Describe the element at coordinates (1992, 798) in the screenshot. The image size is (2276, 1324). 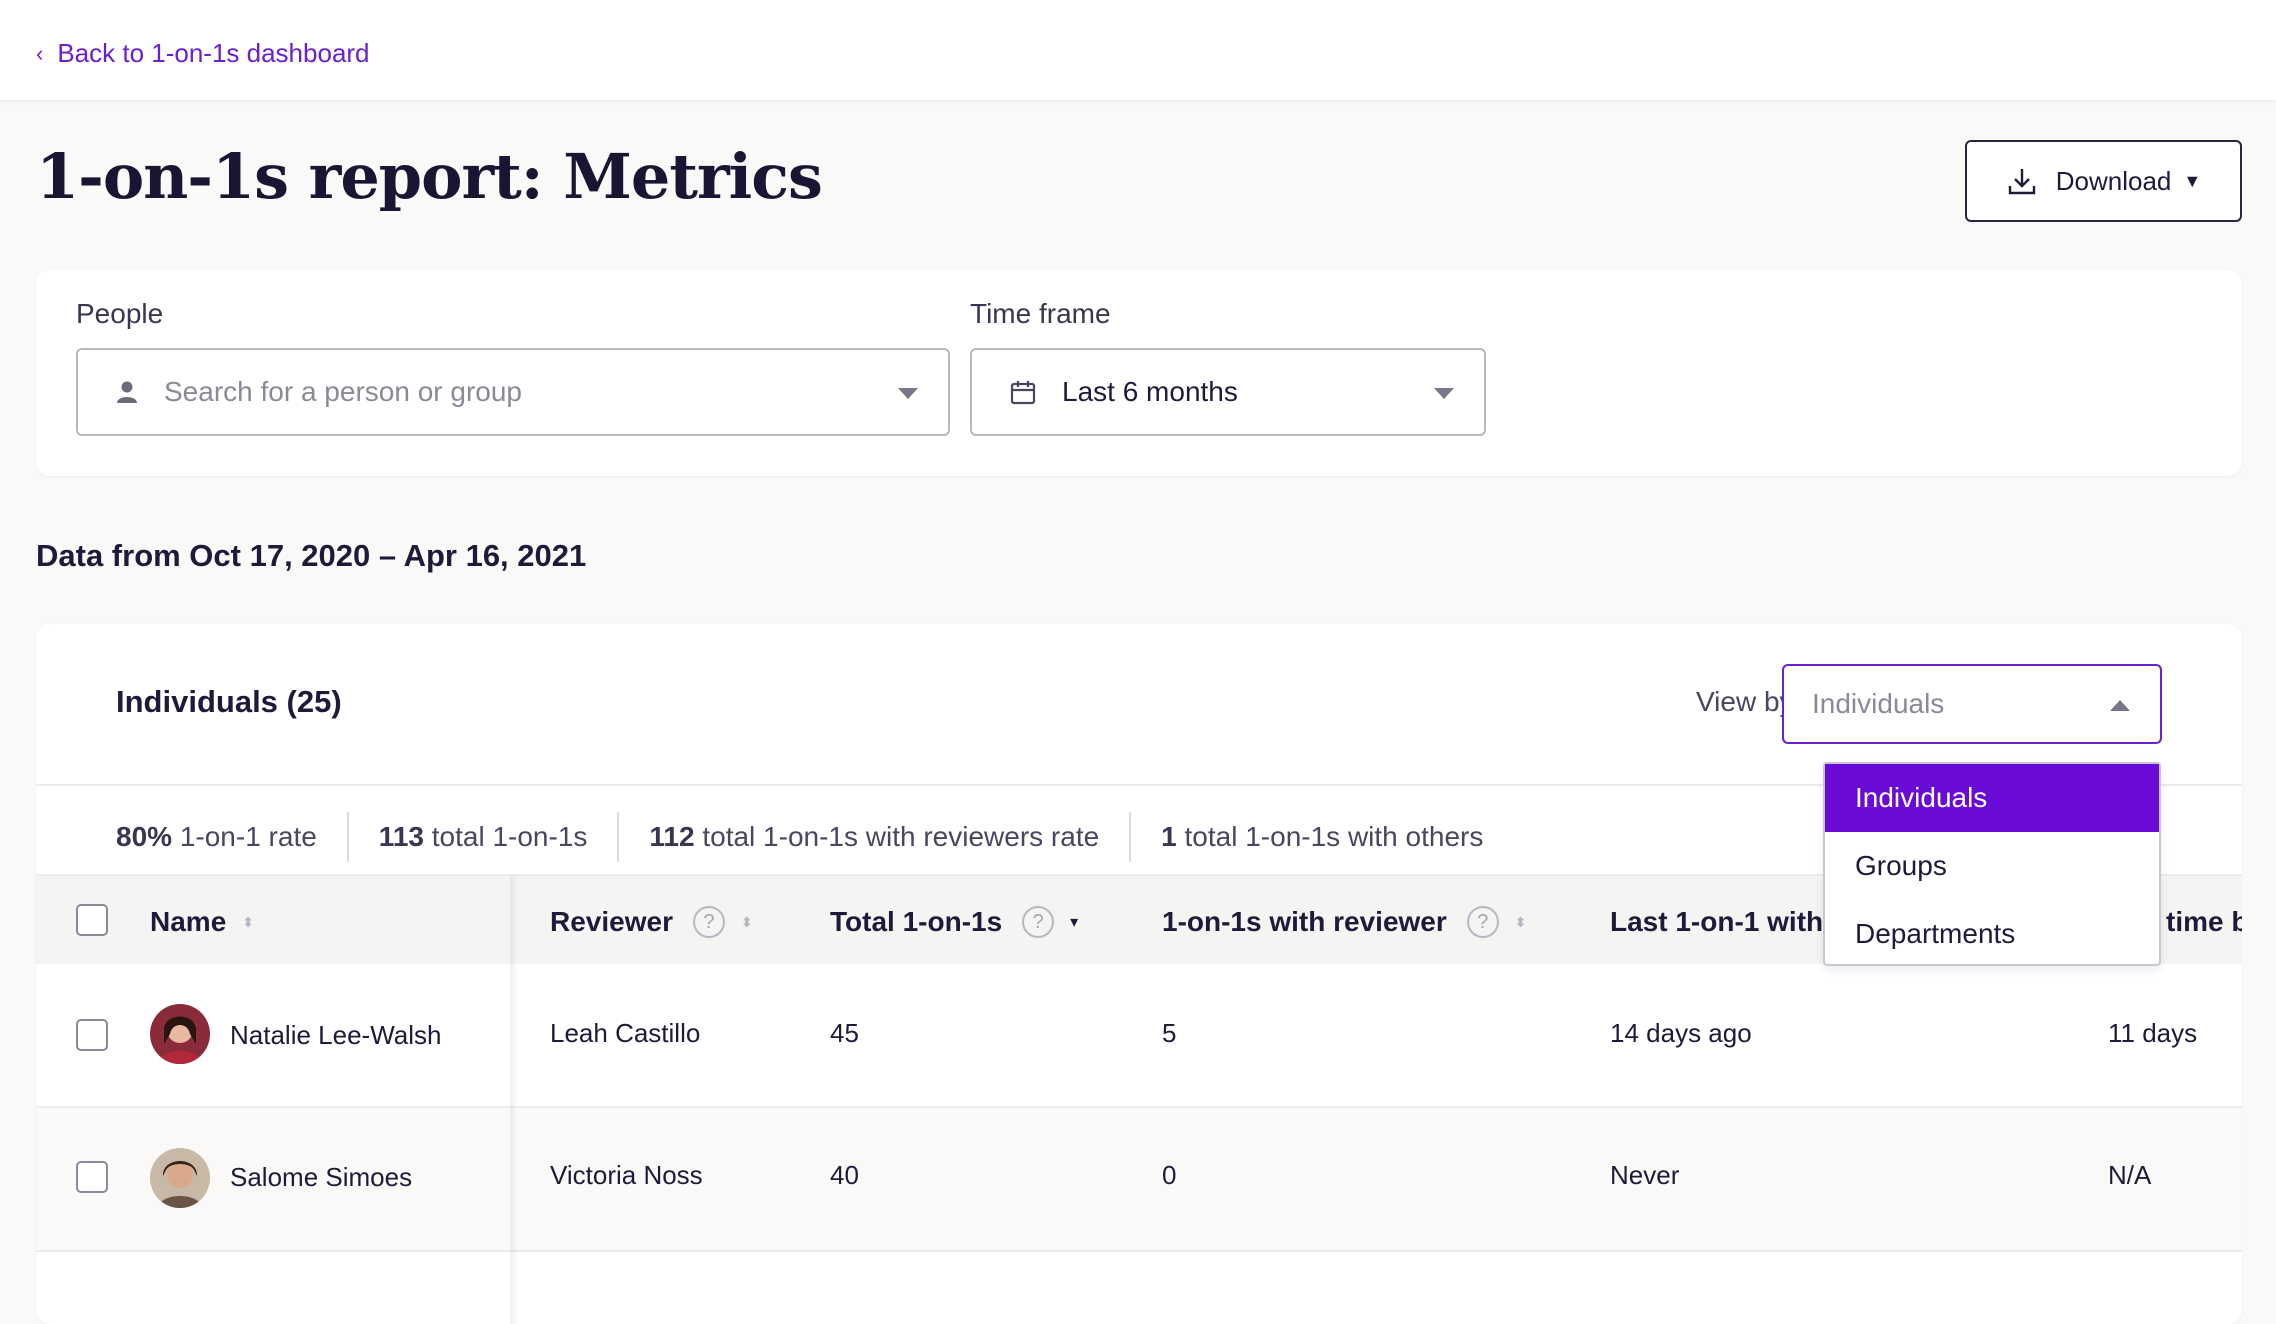
I see `option-individuals: Individuals` at that location.